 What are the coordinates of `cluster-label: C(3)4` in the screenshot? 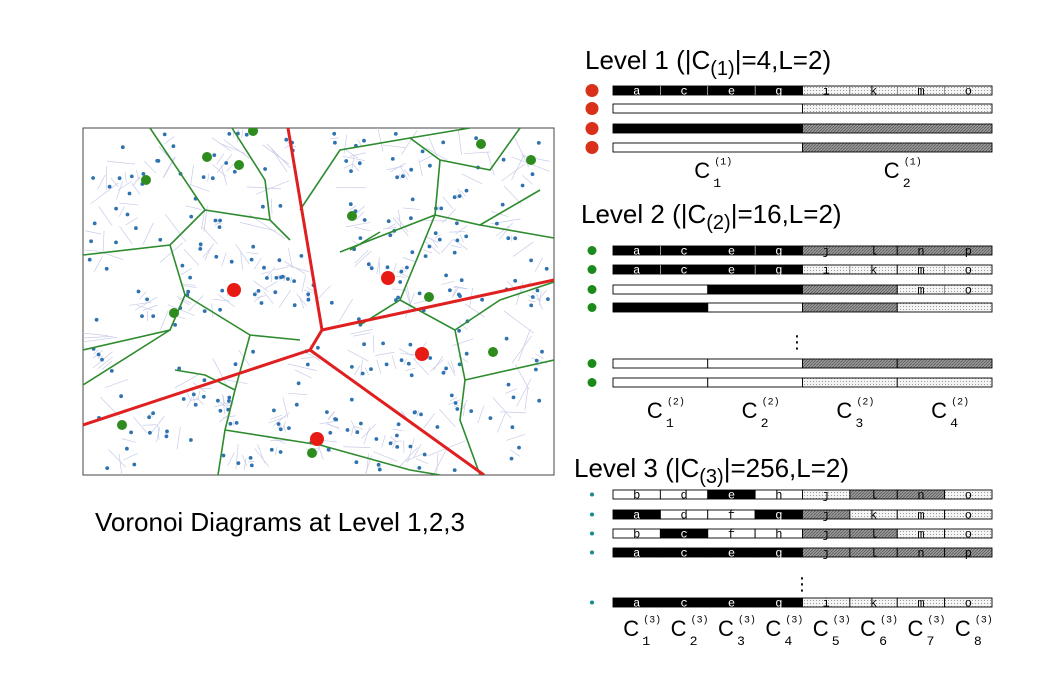 It's located at (784, 631).